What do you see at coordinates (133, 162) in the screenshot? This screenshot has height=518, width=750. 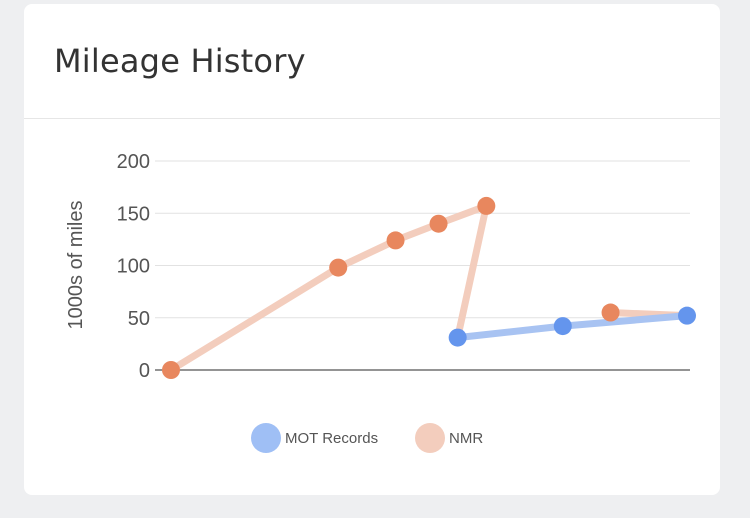 I see `y-tick-label-200: 200` at bounding box center [133, 162].